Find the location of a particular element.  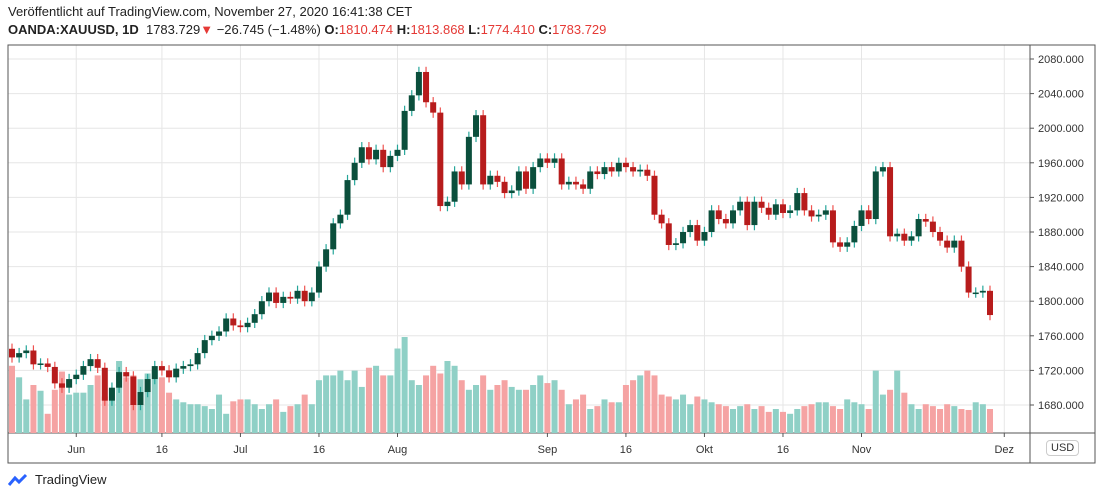

price-change: −26.745 (−1.48%) is located at coordinates (268, 29).